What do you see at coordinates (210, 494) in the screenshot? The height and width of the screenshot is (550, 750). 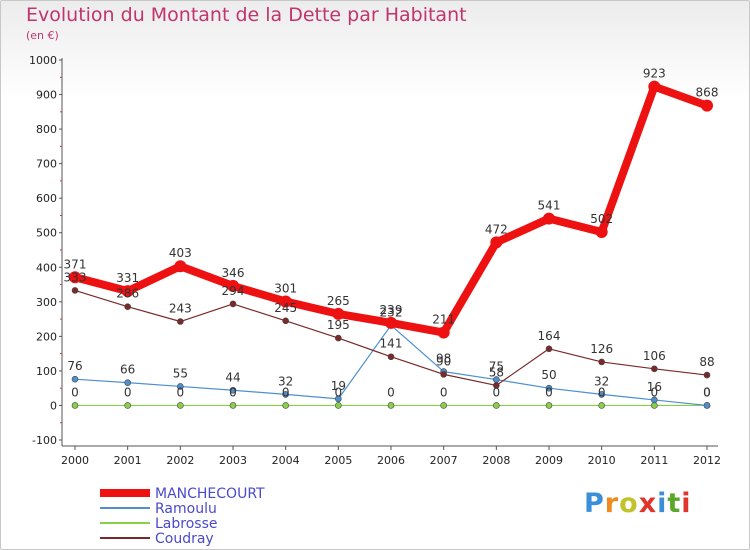 I see `legend-label: MANCHECOURT` at bounding box center [210, 494].